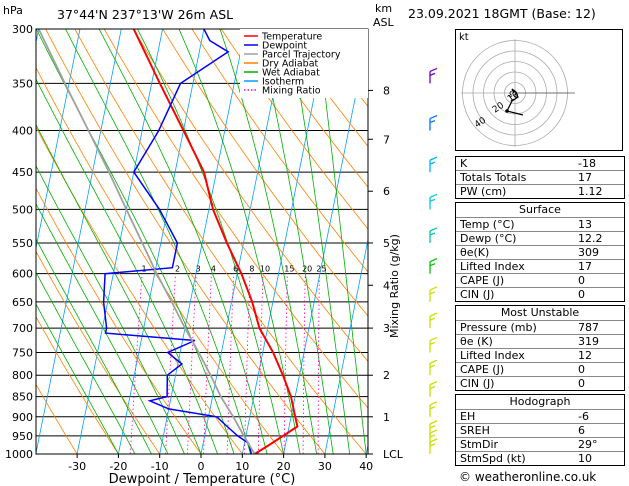 This screenshot has width=629, height=486. I want to click on index-row: Totals Totals 17, so click(540, 178).